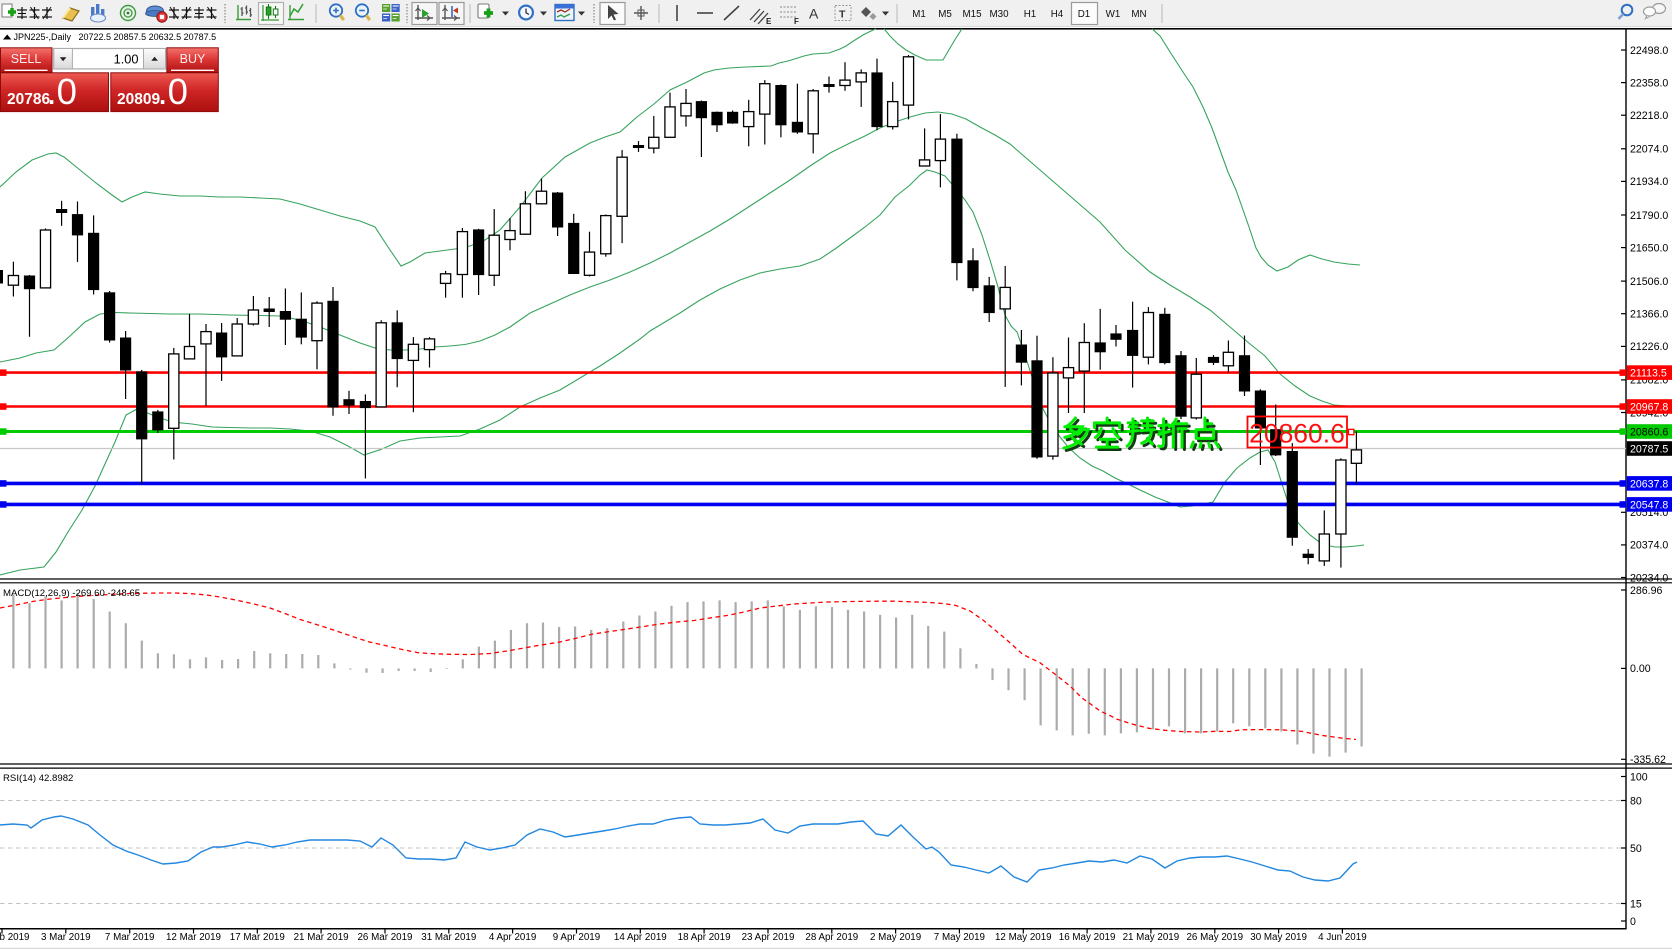 This screenshot has width=1672, height=951. What do you see at coordinates (1649, 578) in the screenshot?
I see `svg-text: 20234.0` at bounding box center [1649, 578].